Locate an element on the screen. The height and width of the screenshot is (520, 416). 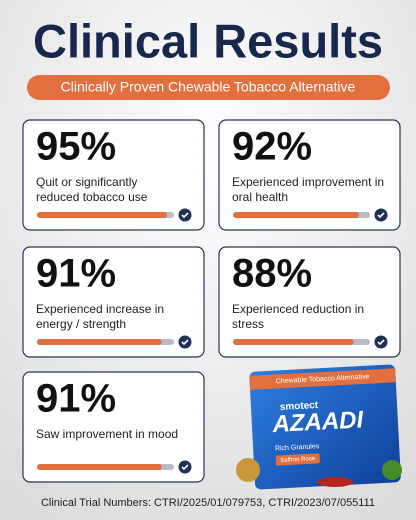
subtitle-pill is located at coordinates (208, 87).